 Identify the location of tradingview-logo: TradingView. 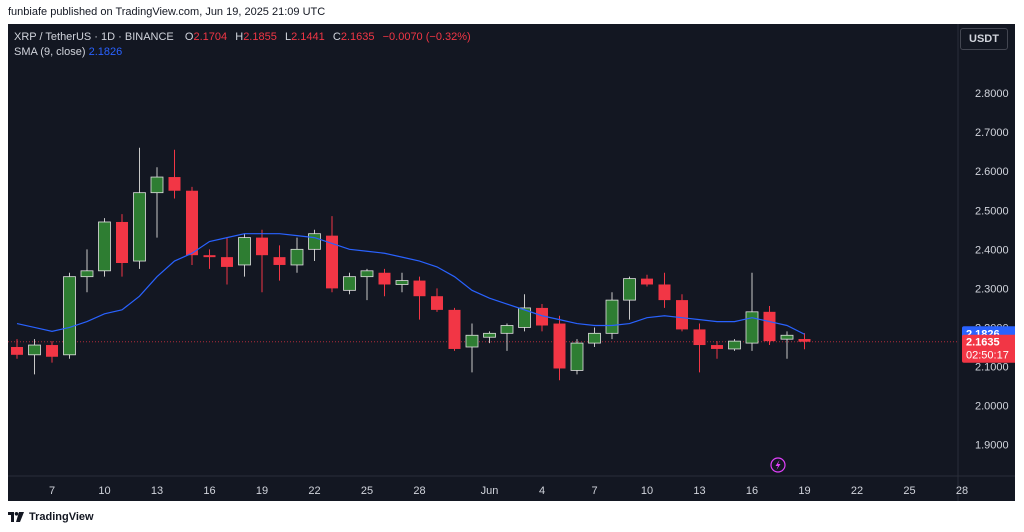
(51, 517).